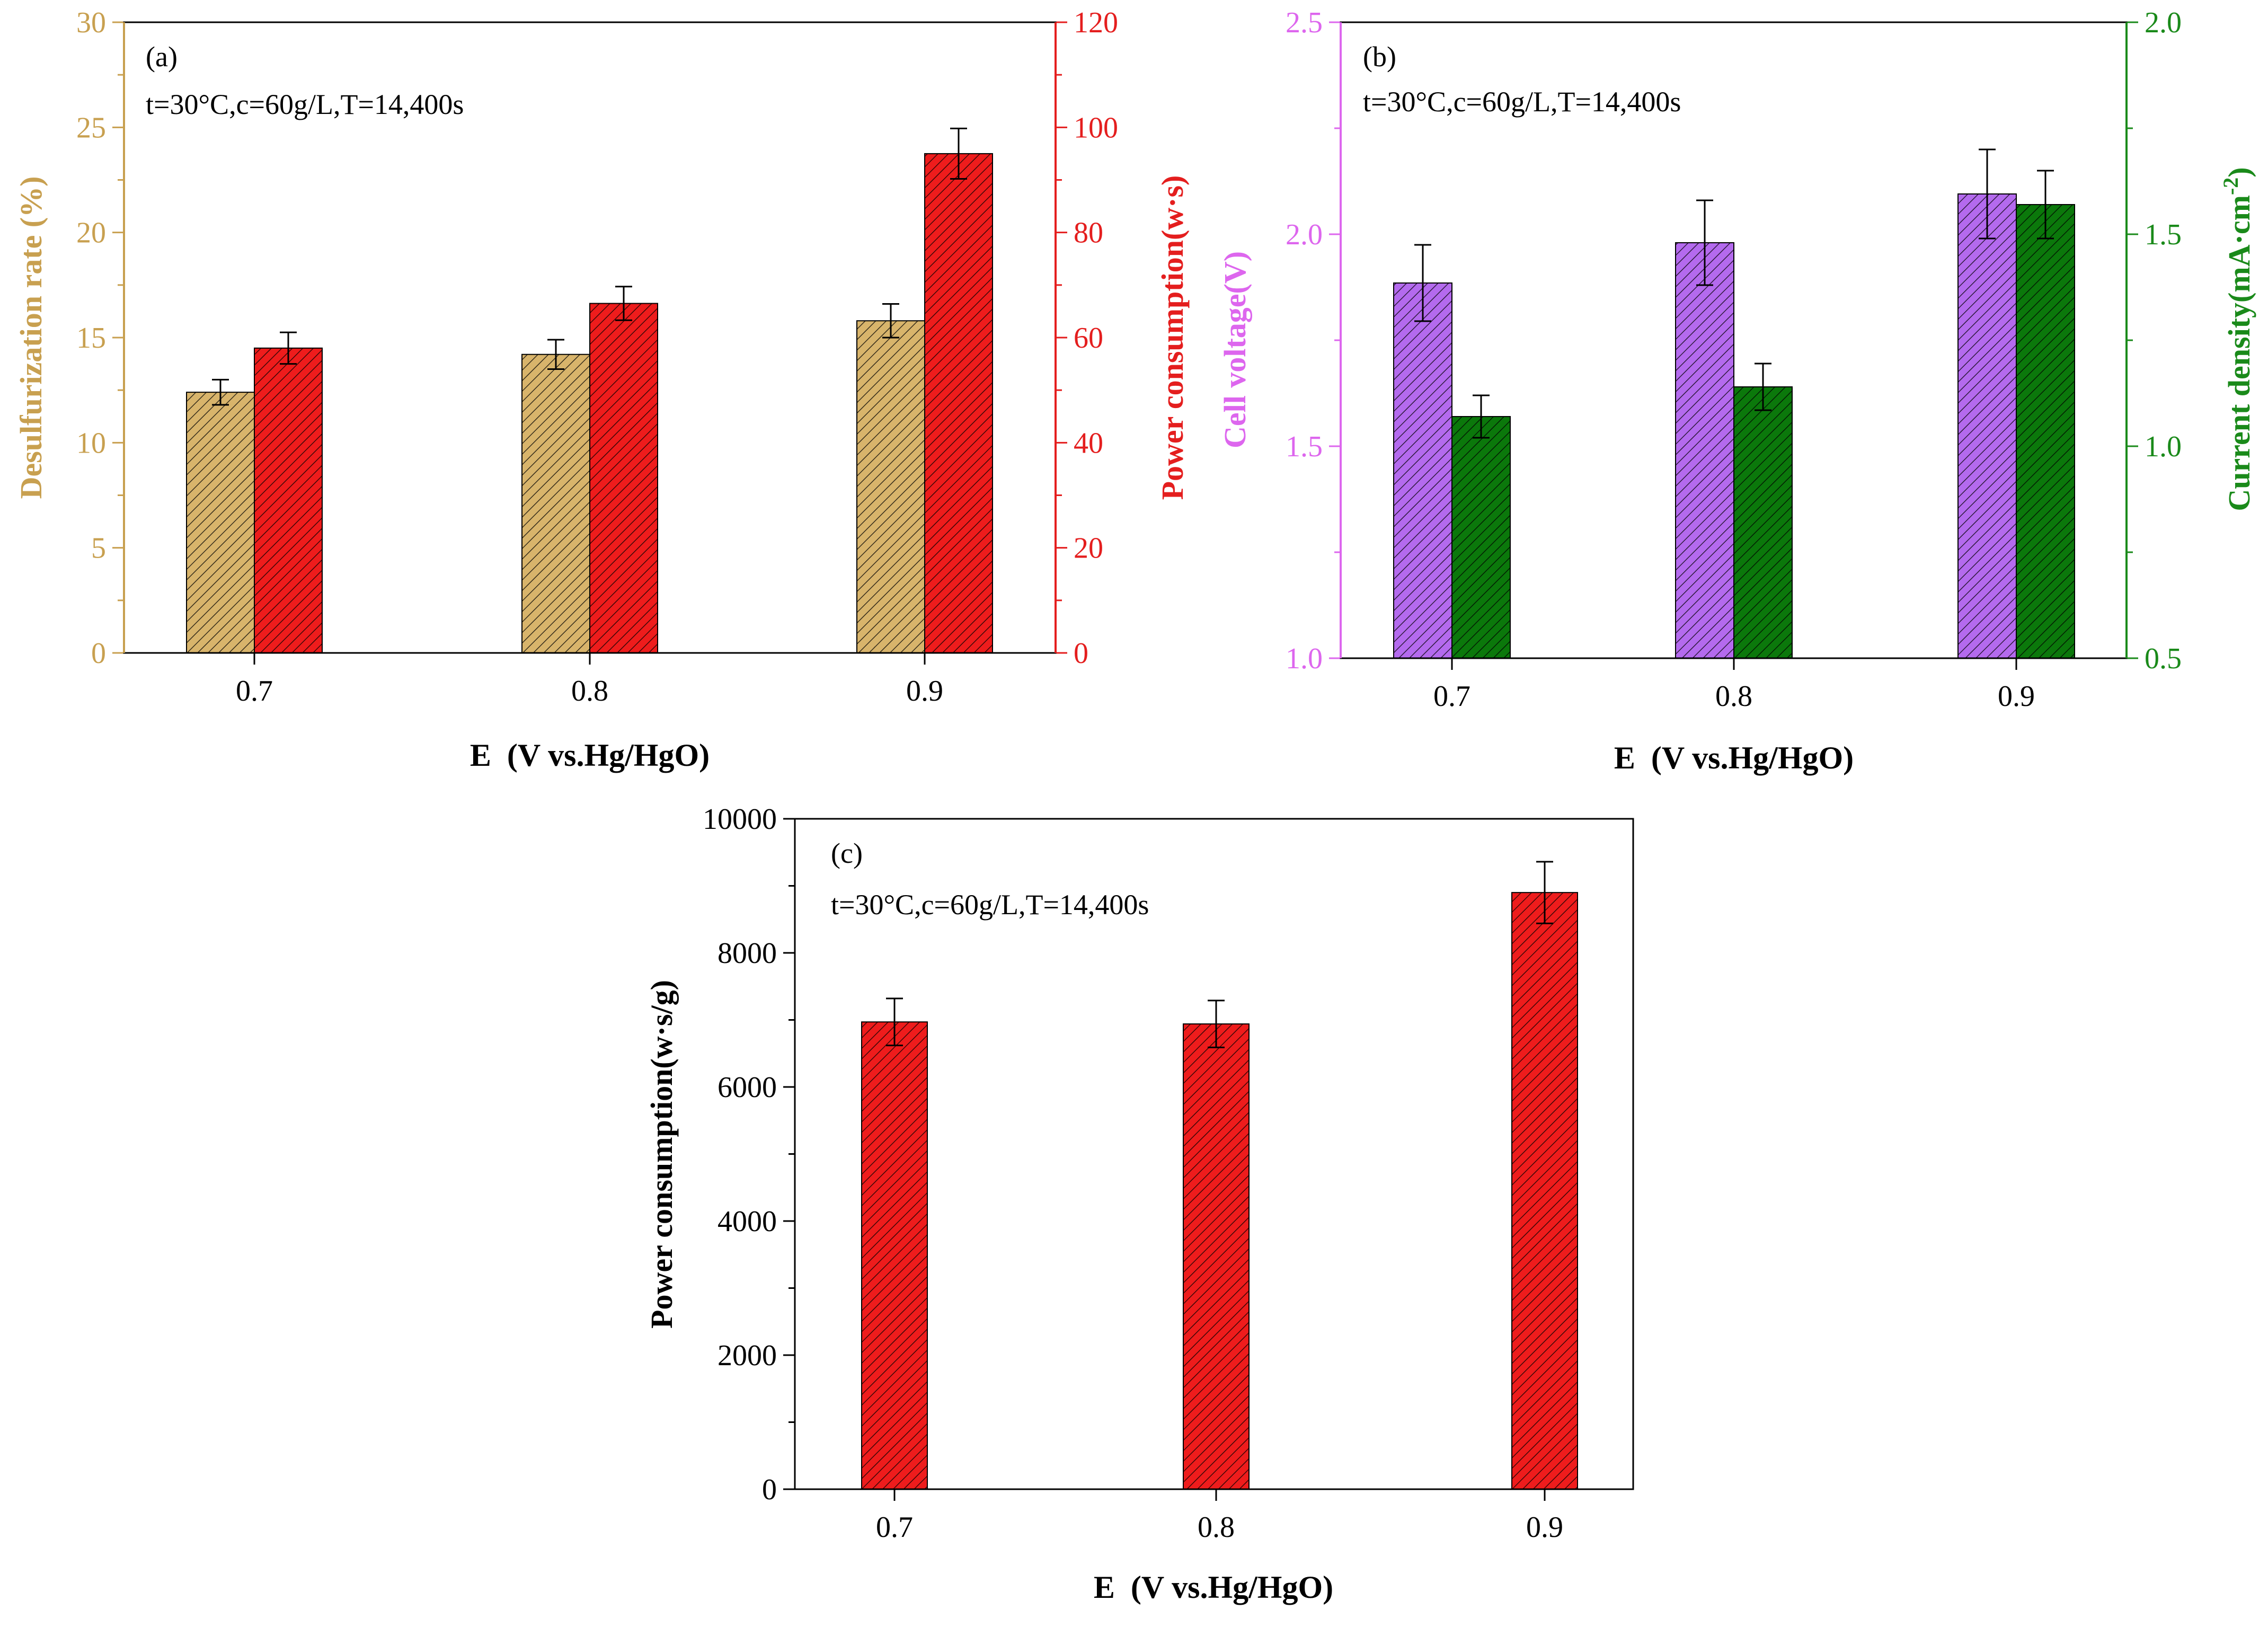 The width and height of the screenshot is (2268, 1627). Describe the element at coordinates (1304, 234) in the screenshot. I see `panel-b-left-tick-label: 2.0` at that location.